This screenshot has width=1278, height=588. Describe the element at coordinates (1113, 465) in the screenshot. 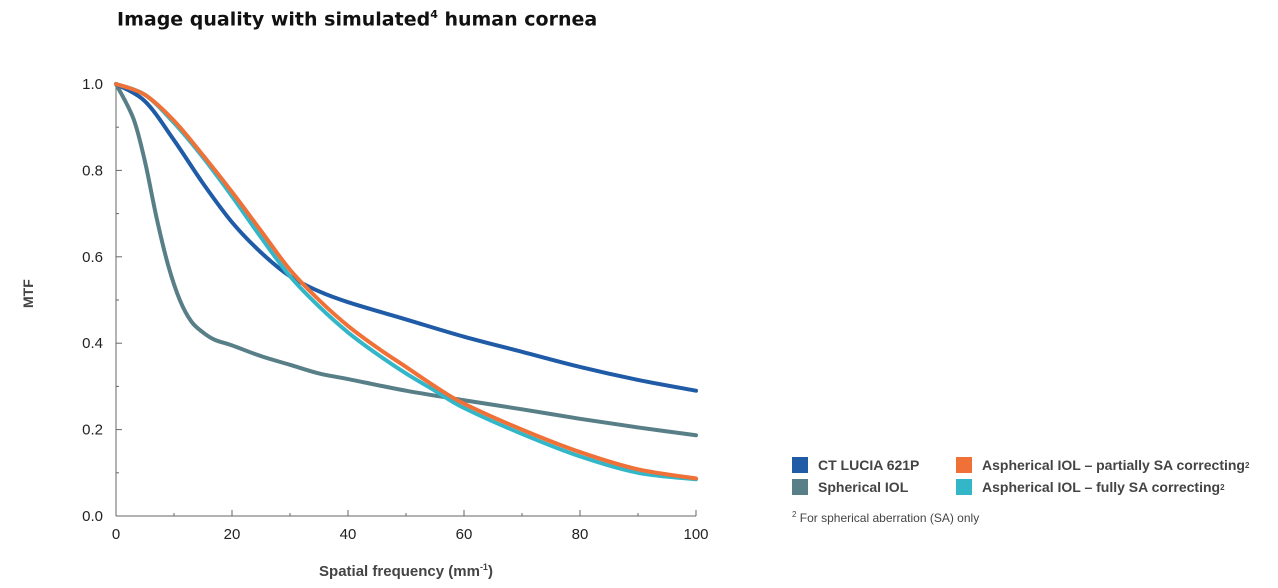

I see `legend-label-asph-partial: Aspherical IOL – partially SA correcting` at that location.